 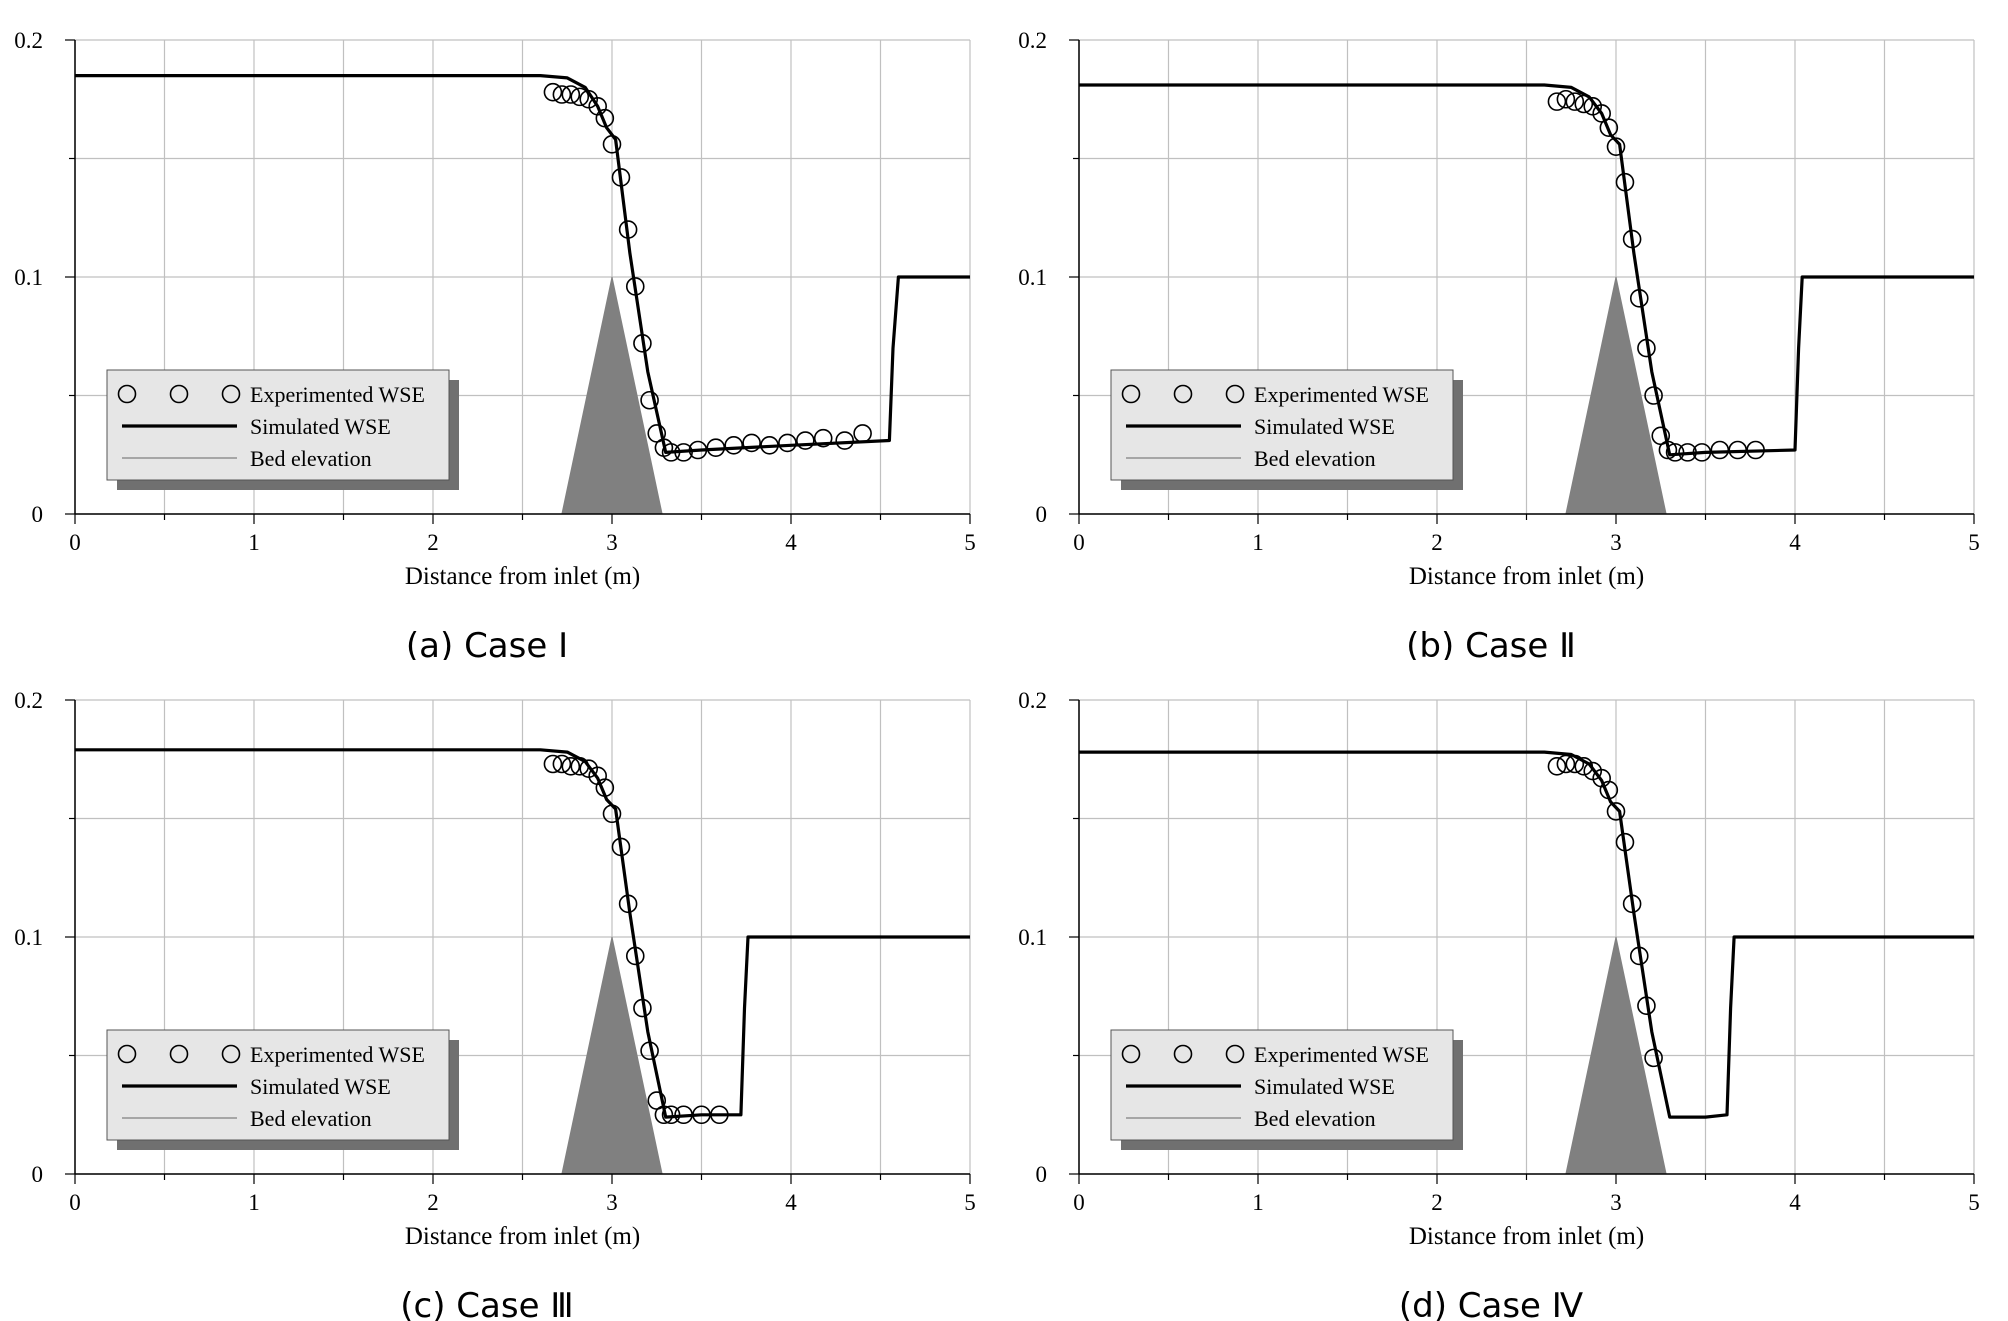 I want to click on chart-caption: (b) Case Ⅱ, so click(x=1491, y=643).